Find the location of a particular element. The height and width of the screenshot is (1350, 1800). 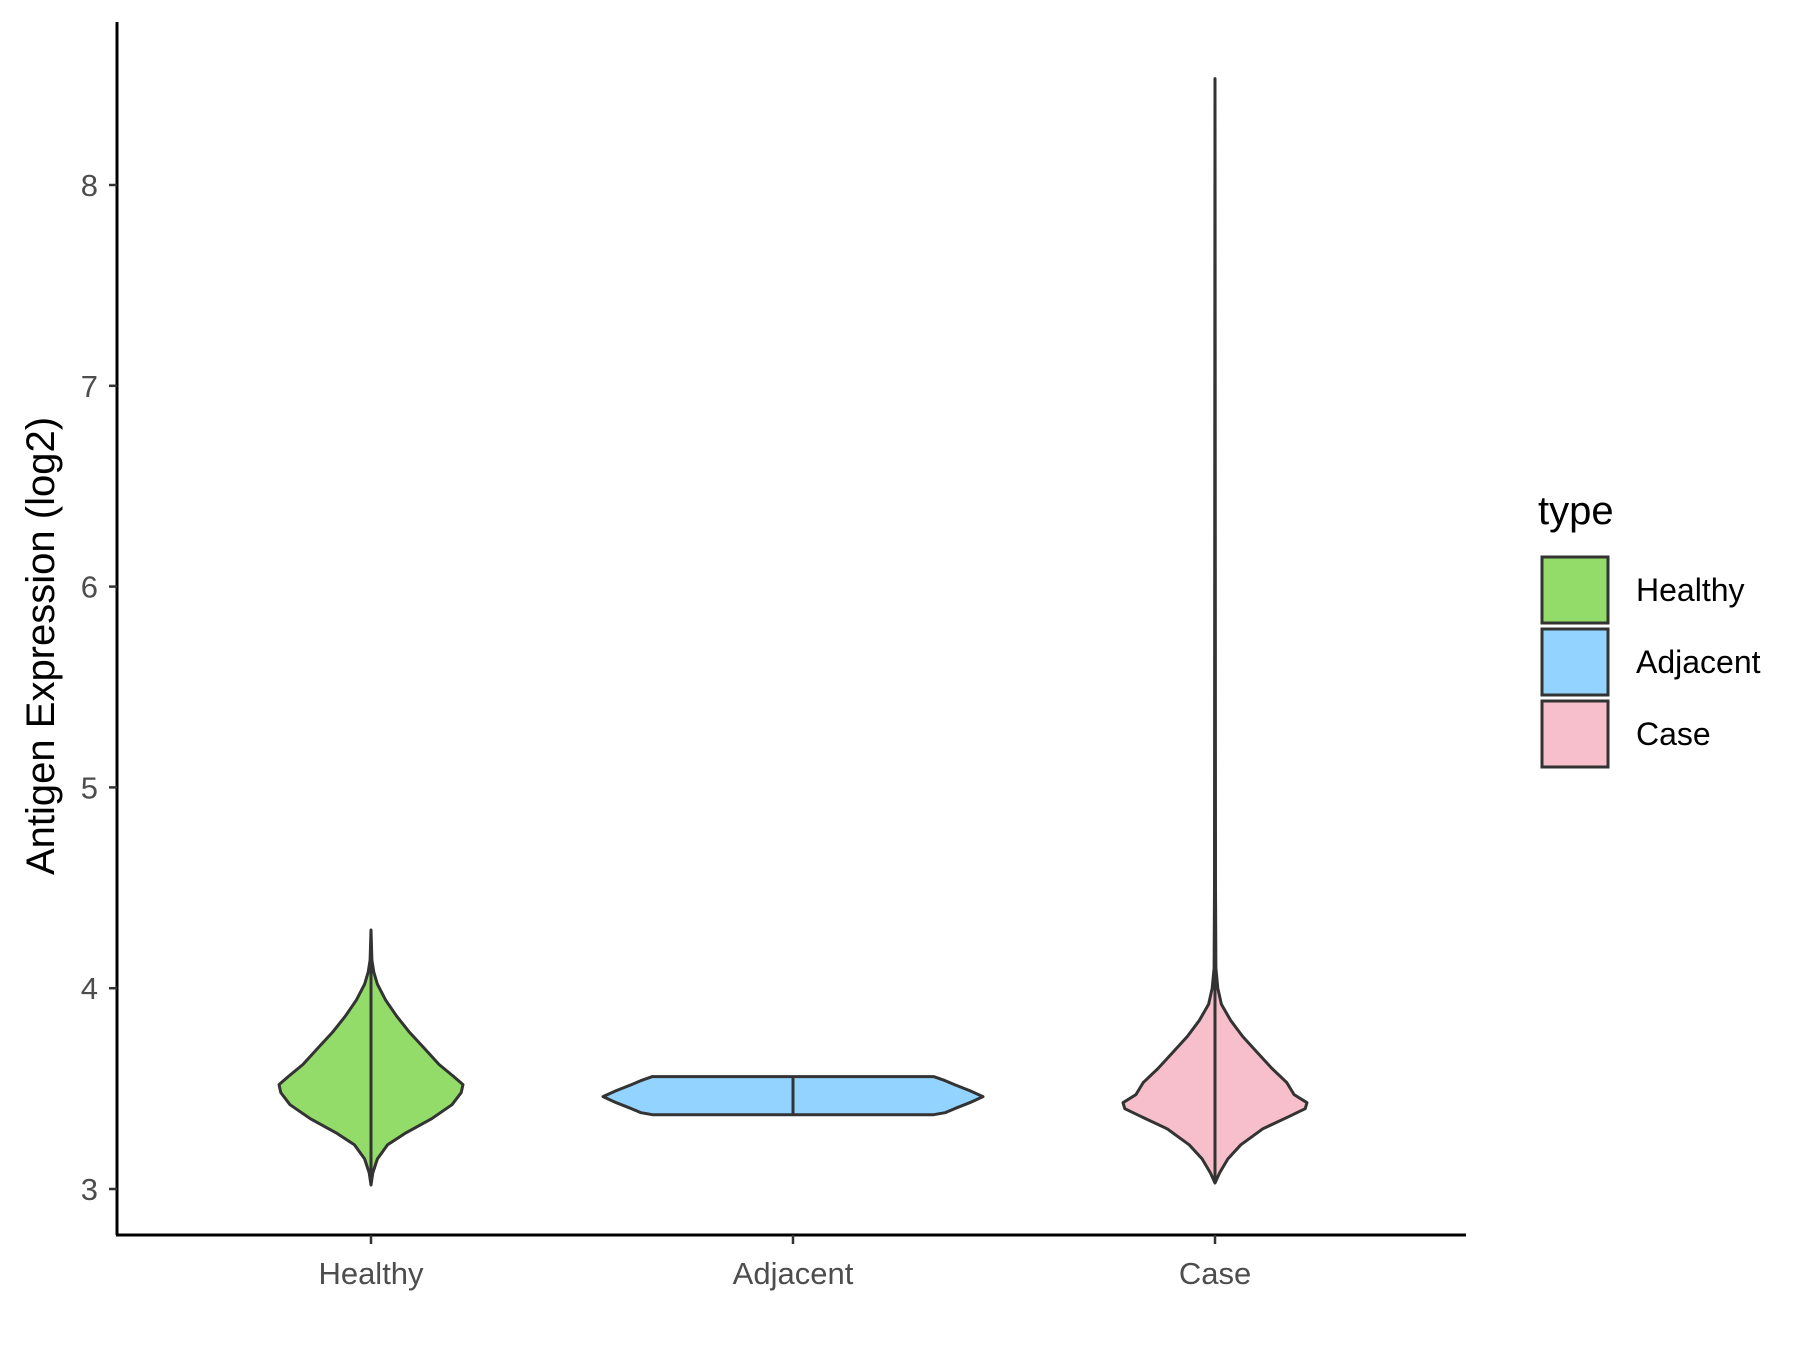

legend-label-adjacent: Adjacent is located at coordinates (1698, 662).